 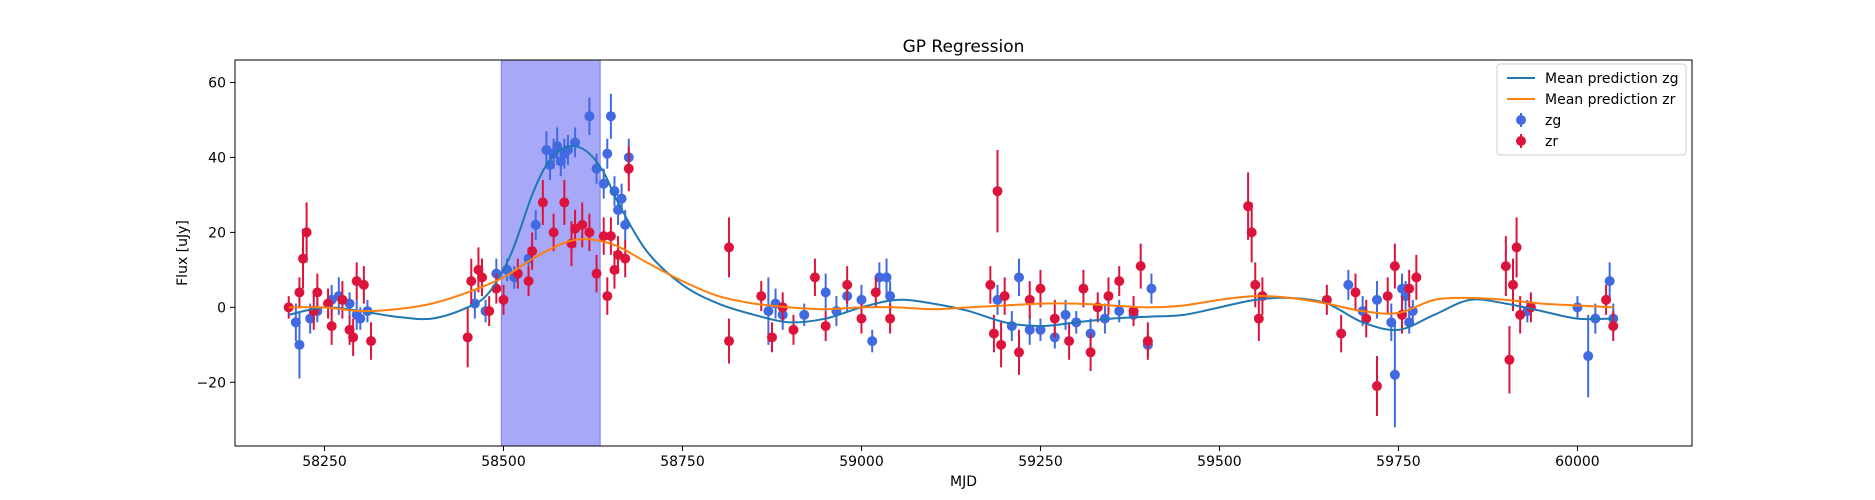 I want to click on y-tick-label: 20, so click(x=217, y=233).